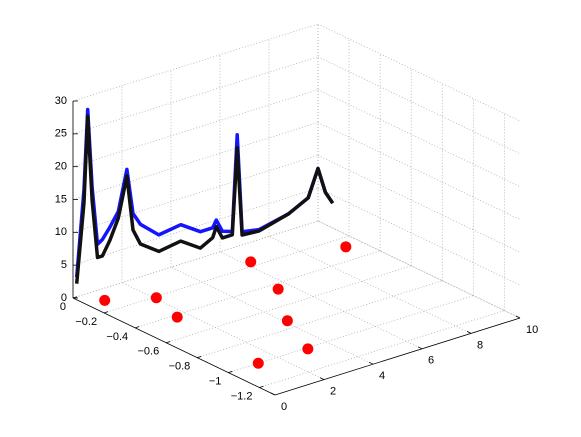 The height and width of the screenshot is (437, 581). Describe the element at coordinates (180, 367) in the screenshot. I see `y-tick-label: −0.8` at that location.